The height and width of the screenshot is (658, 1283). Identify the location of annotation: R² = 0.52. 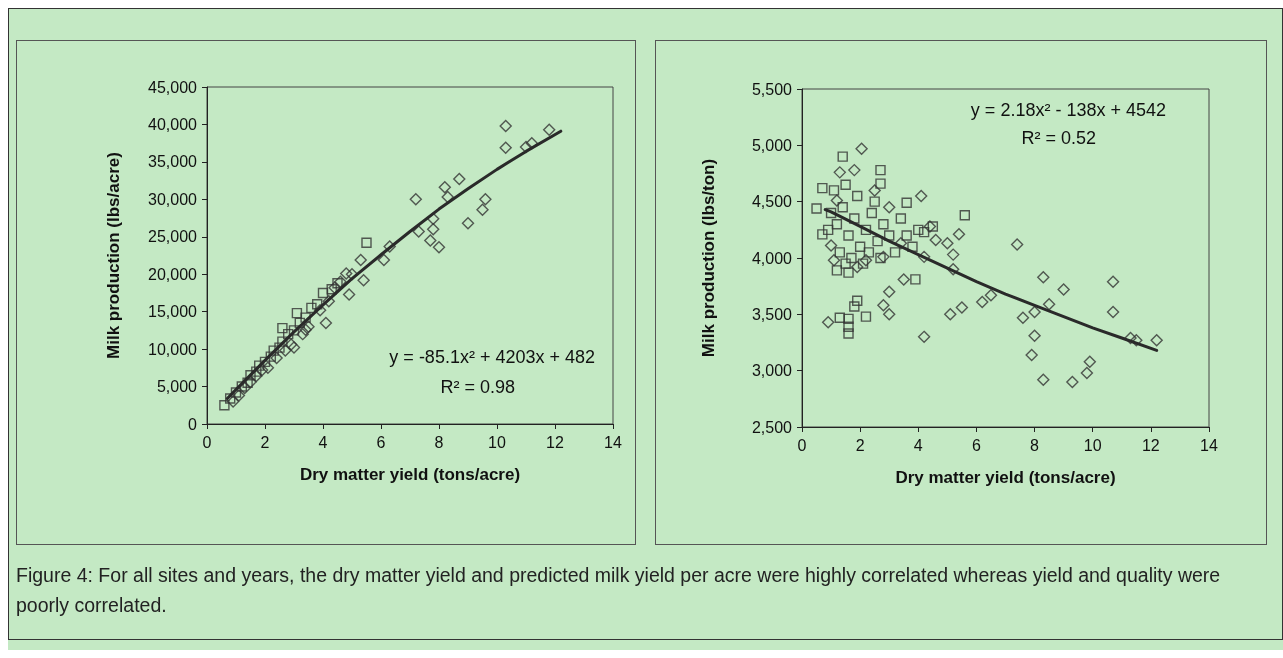
(1059, 138).